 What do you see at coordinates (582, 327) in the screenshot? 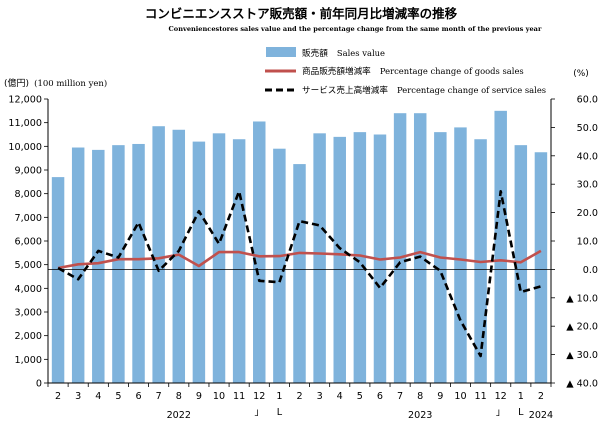
I see `right-tick-label: ▲ 20.0` at bounding box center [582, 327].